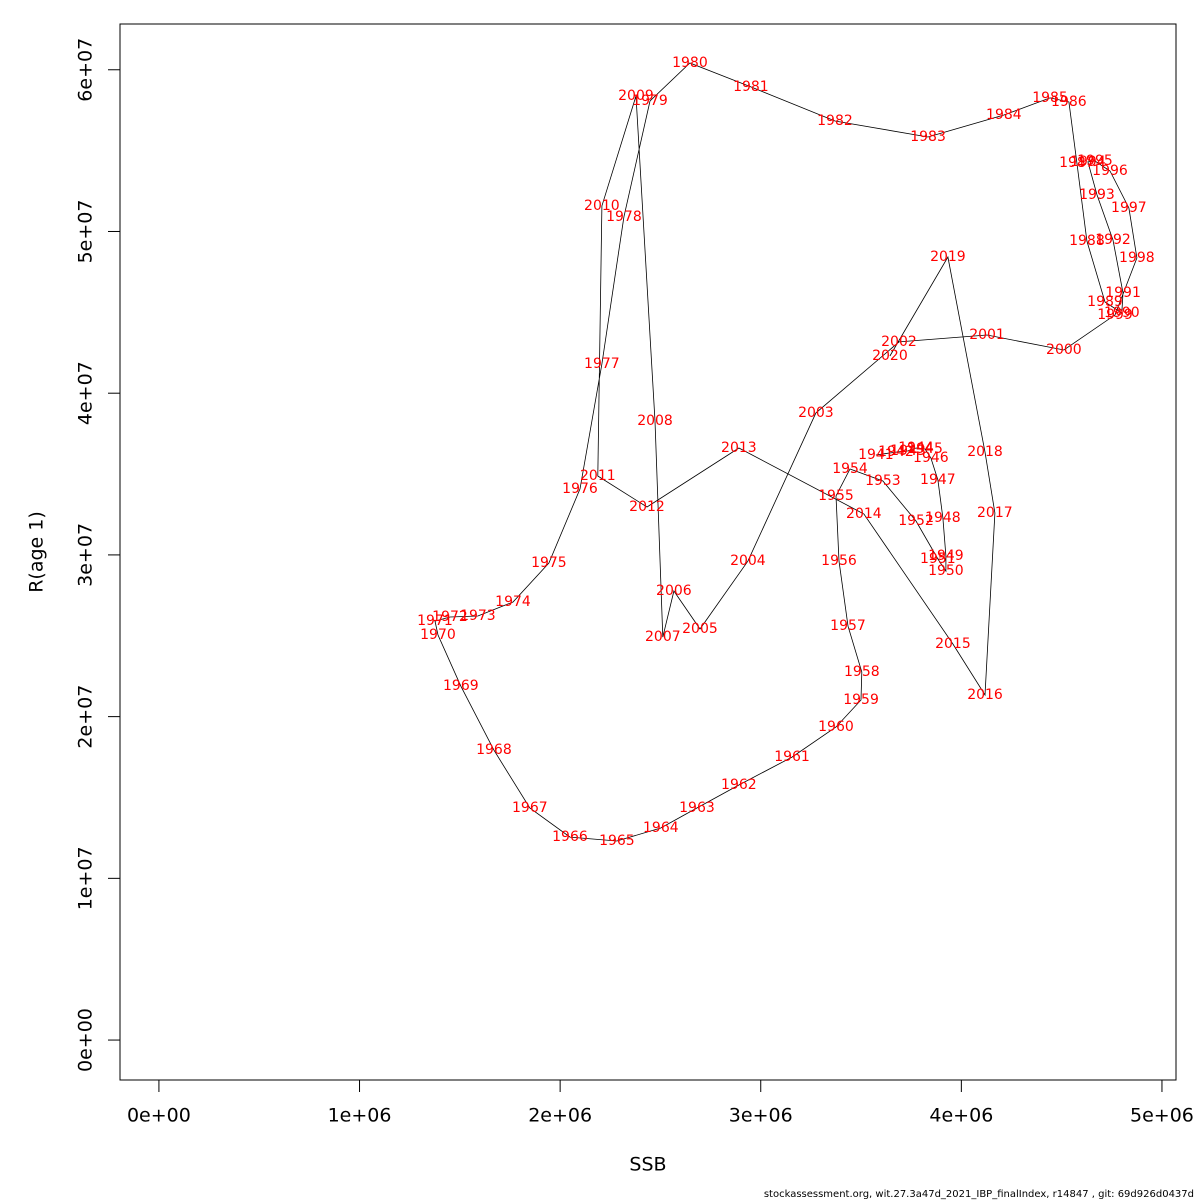 This screenshot has height=1200, width=1200. I want to click on year-label: 1972, so click(450, 617).